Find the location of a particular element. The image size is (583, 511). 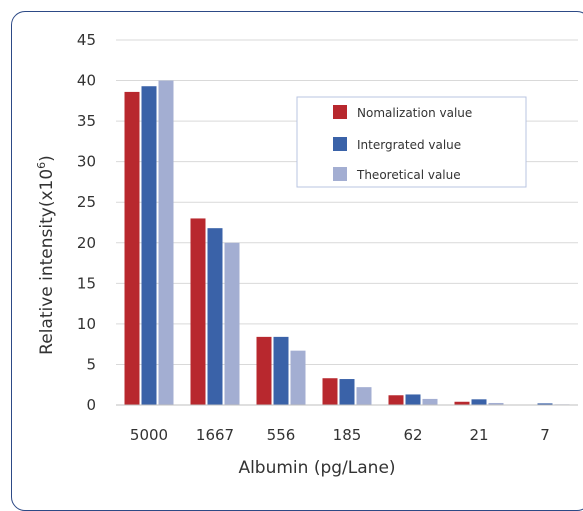

y-axis-title: Relative intensity(x106) is located at coordinates (46, 255).